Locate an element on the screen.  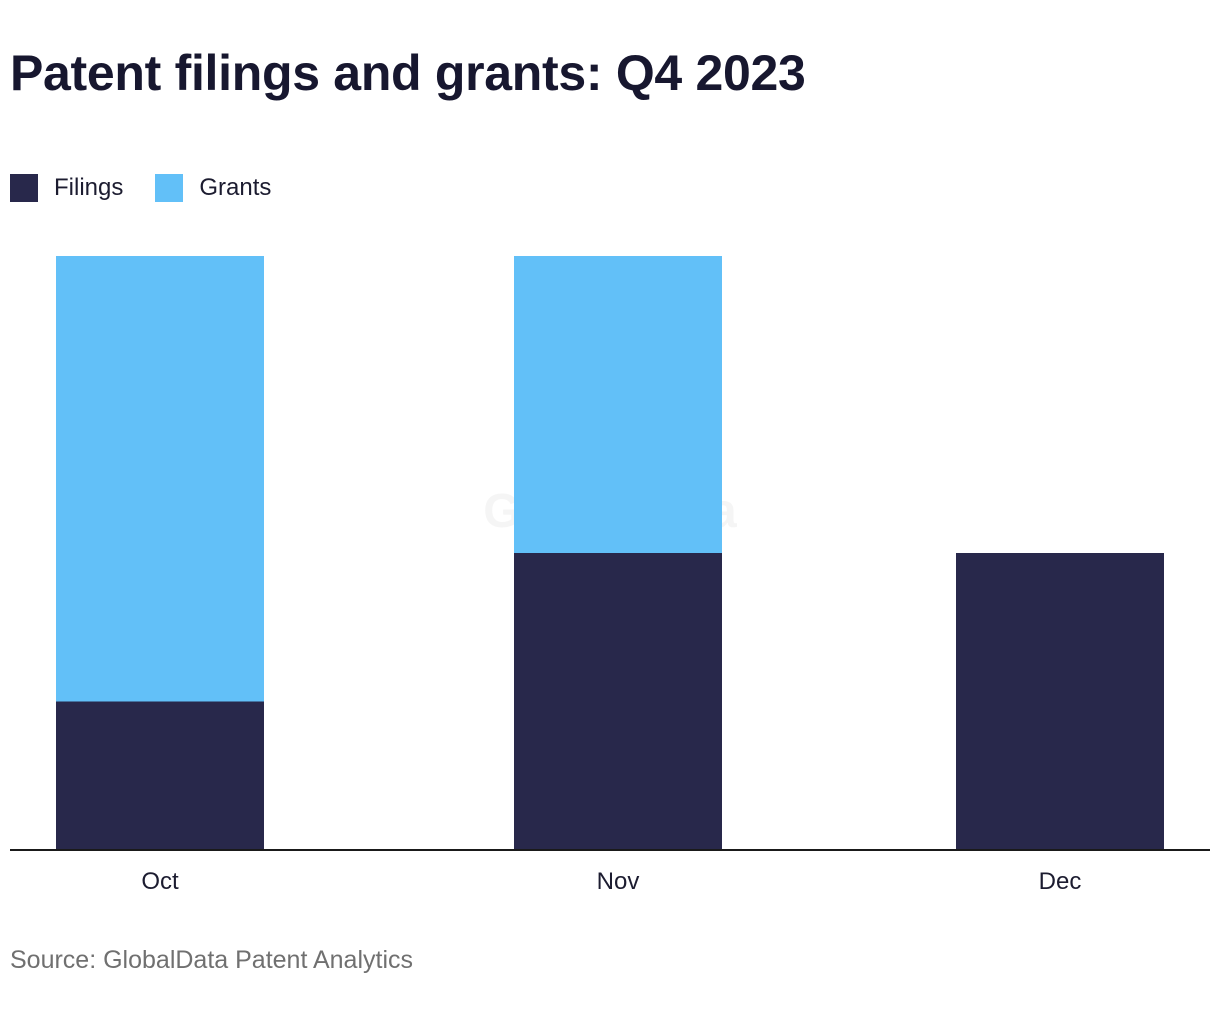
bar-filings-nov is located at coordinates (618, 701).